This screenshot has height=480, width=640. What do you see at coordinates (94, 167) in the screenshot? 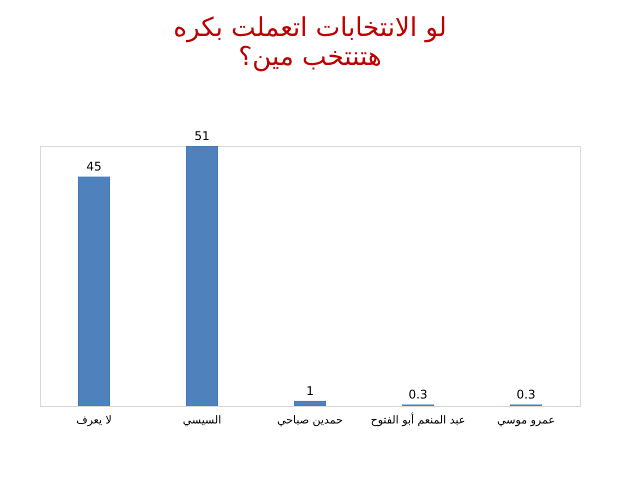
I see `data-label: 45` at bounding box center [94, 167].